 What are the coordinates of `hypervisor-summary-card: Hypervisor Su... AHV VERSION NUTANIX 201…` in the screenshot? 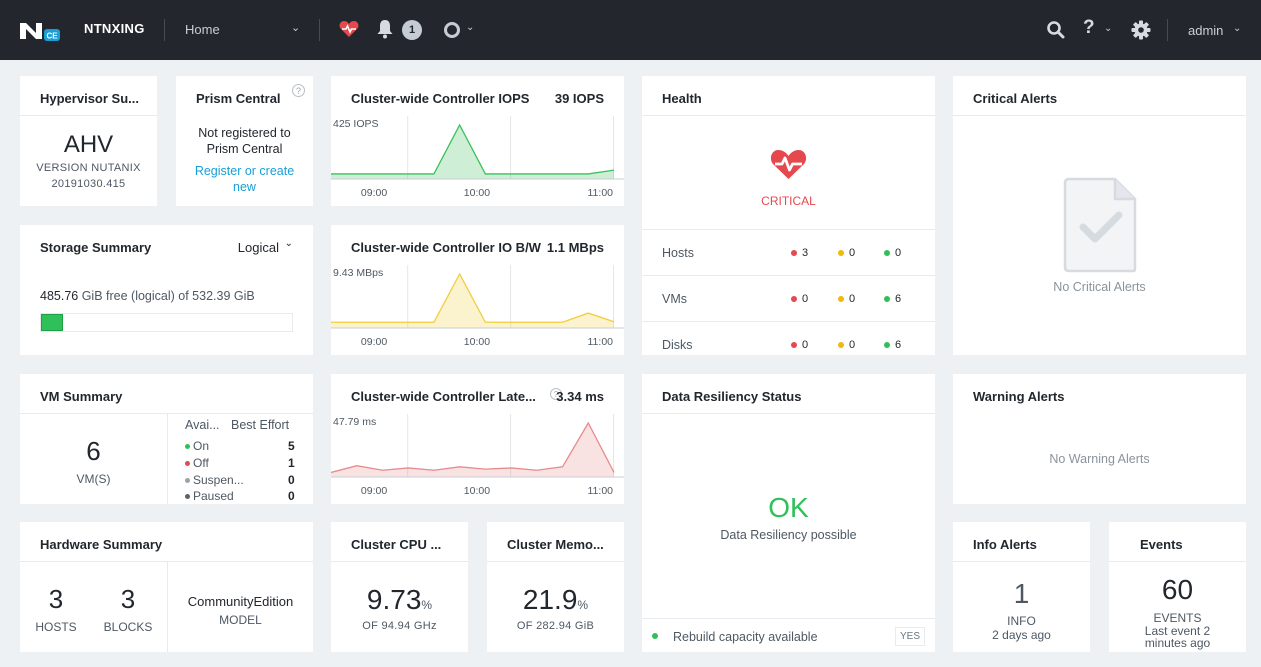 It's located at (88, 141).